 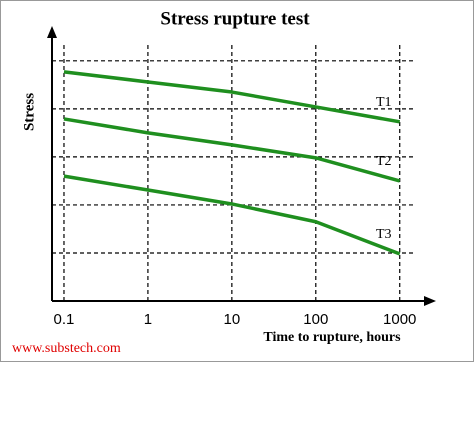 What do you see at coordinates (64, 319) in the screenshot?
I see `x-tick-label: 0.1` at bounding box center [64, 319].